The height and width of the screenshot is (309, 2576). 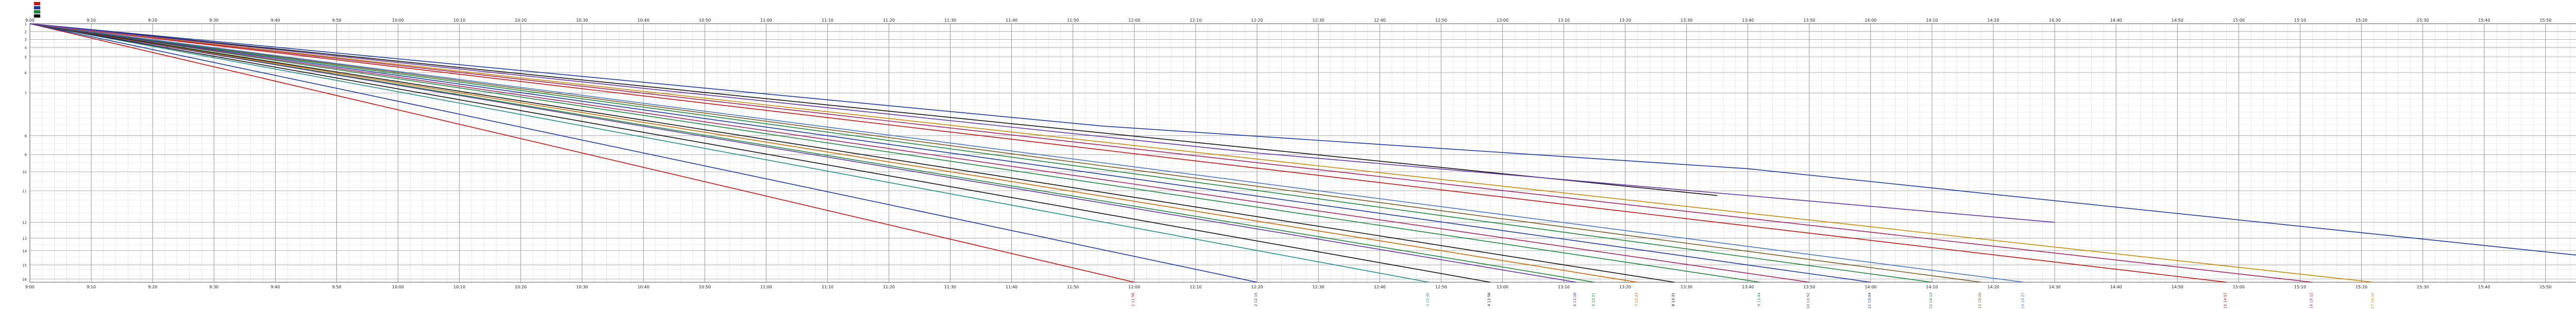 I want to click on series-end-label-6: 6 13:09, so click(x=1575, y=300).